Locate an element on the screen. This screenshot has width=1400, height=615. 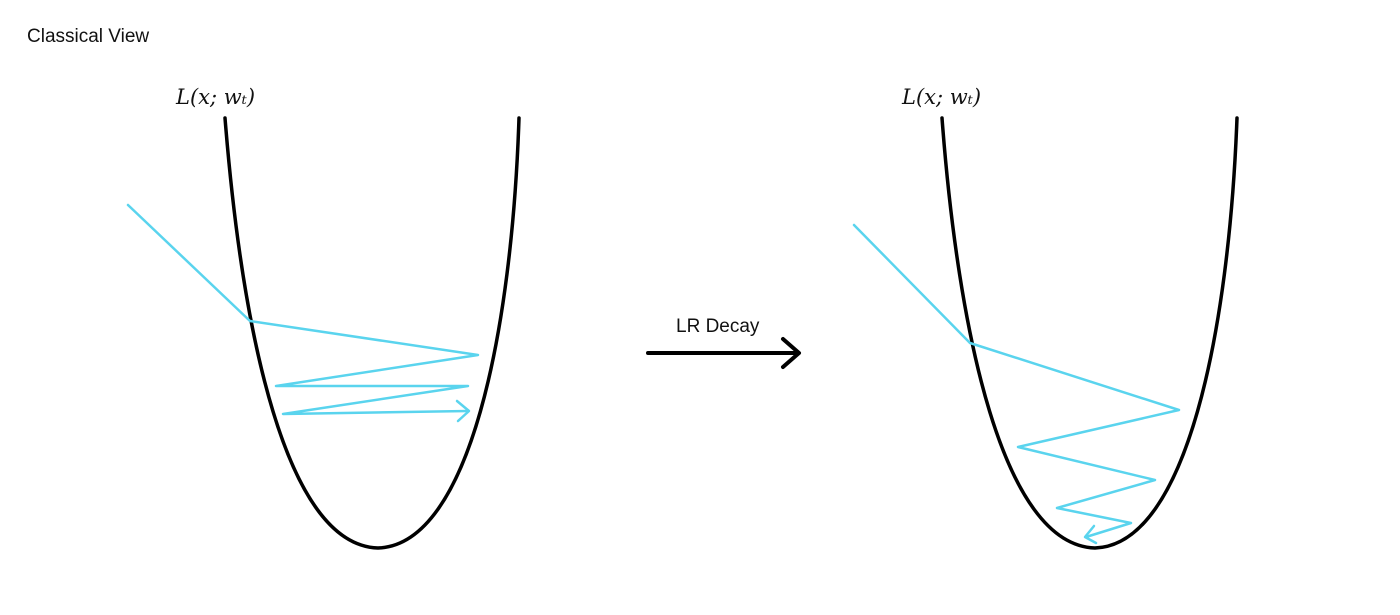
lr-decay-label: LR Decay is located at coordinates (718, 326).